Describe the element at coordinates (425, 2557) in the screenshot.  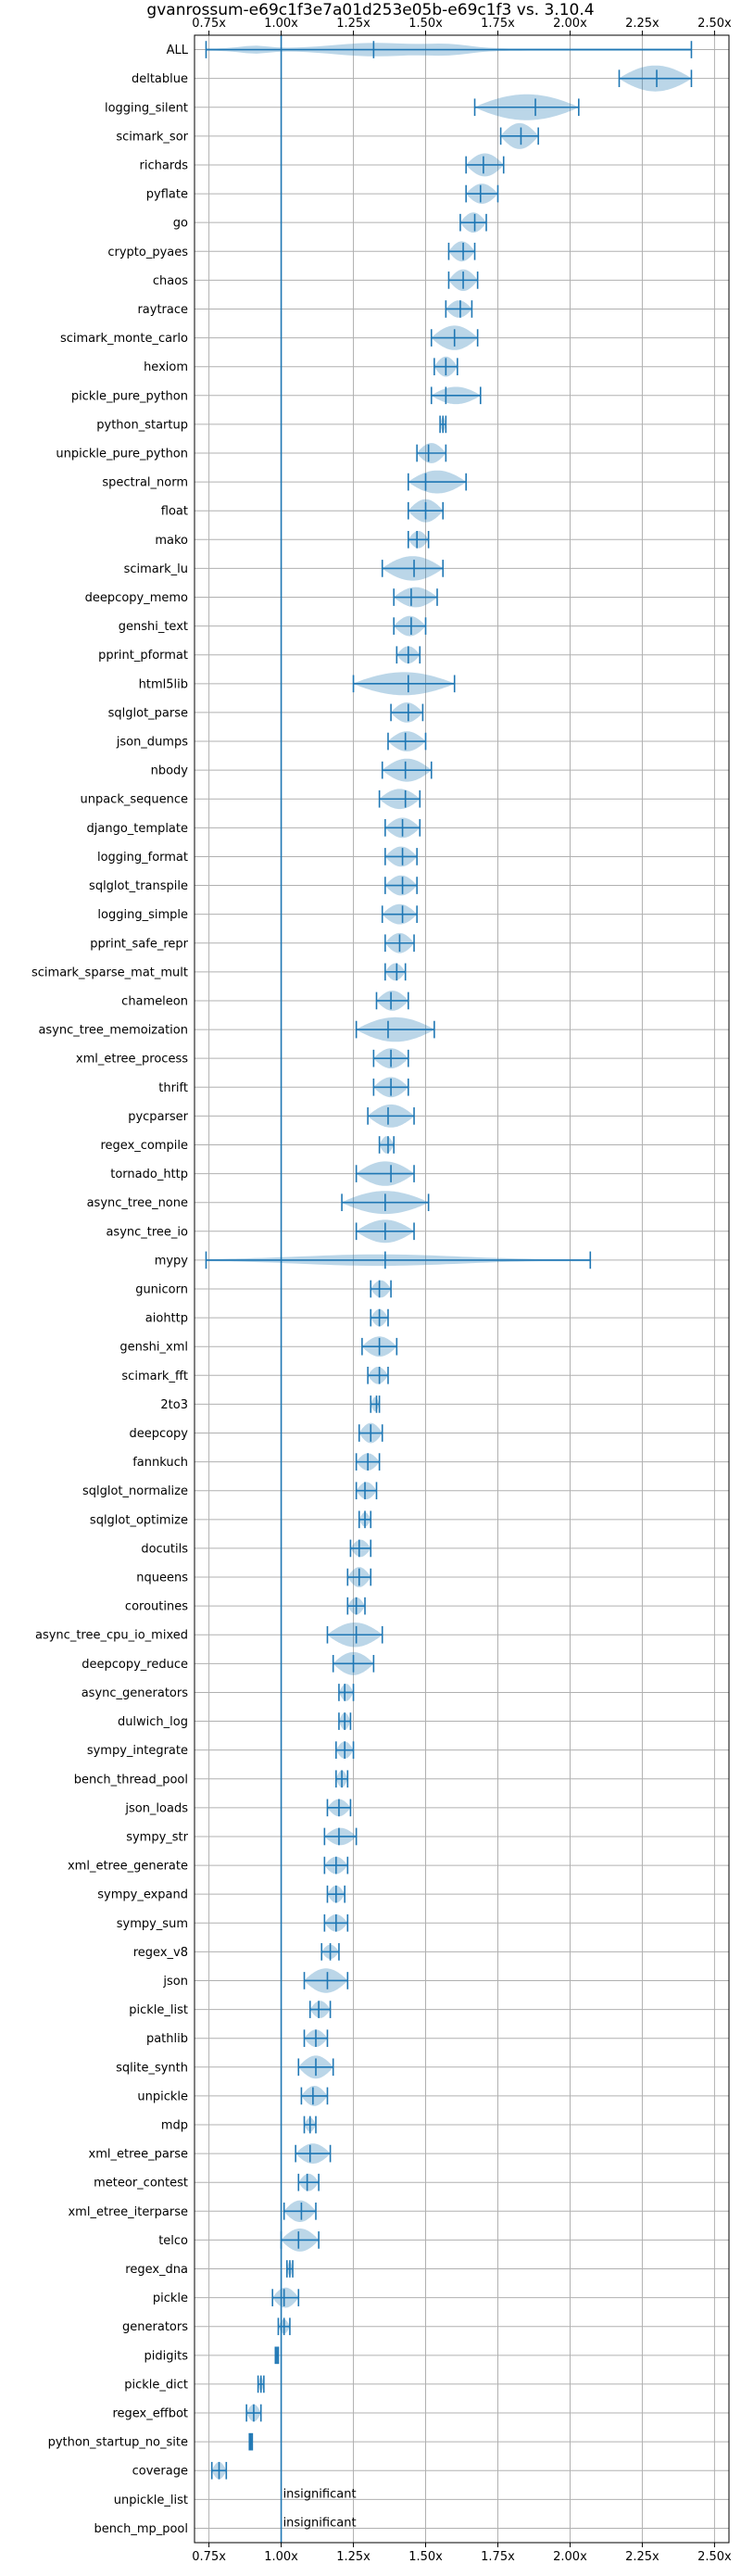
I see `x-tick-label-bottom: 1.50x` at that location.